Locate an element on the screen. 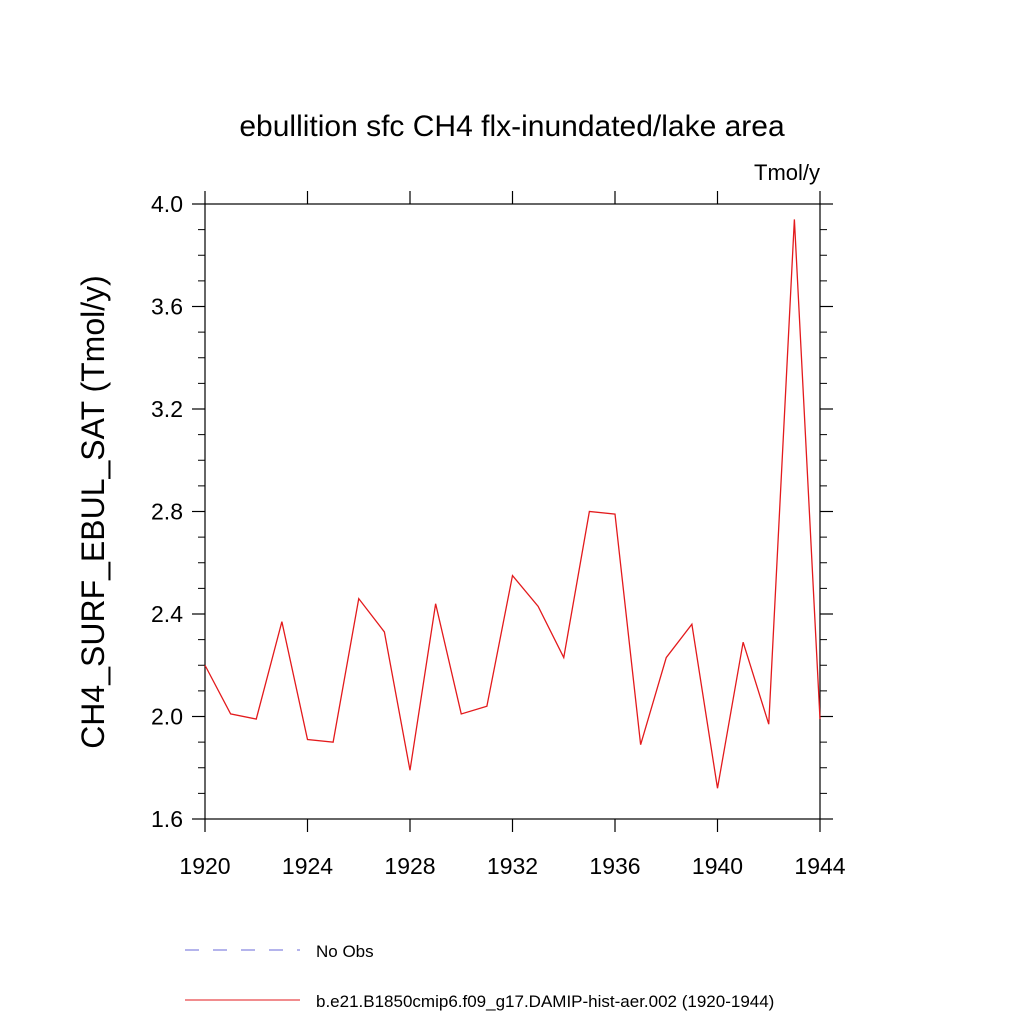 The image size is (1024, 1029). x-tick-label: 1920 is located at coordinates (204, 866).